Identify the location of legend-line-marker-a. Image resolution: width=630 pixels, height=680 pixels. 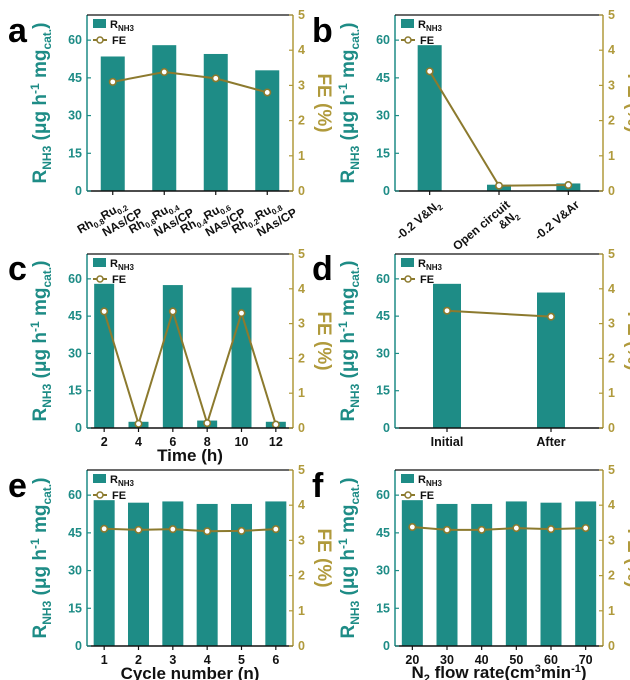
(100, 40).